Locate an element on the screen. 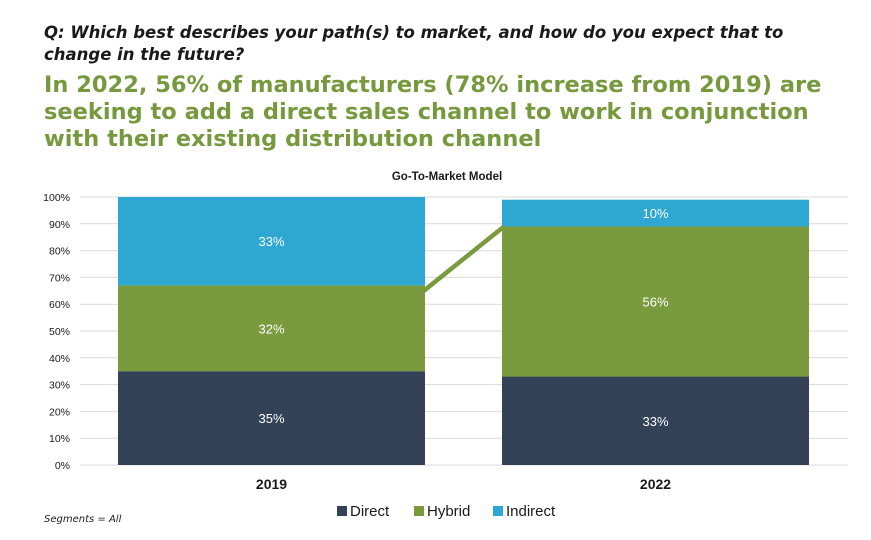 Image resolution: width=871 pixels, height=540 pixels. bar-segment-indirect-2022 is located at coordinates (655, 213).